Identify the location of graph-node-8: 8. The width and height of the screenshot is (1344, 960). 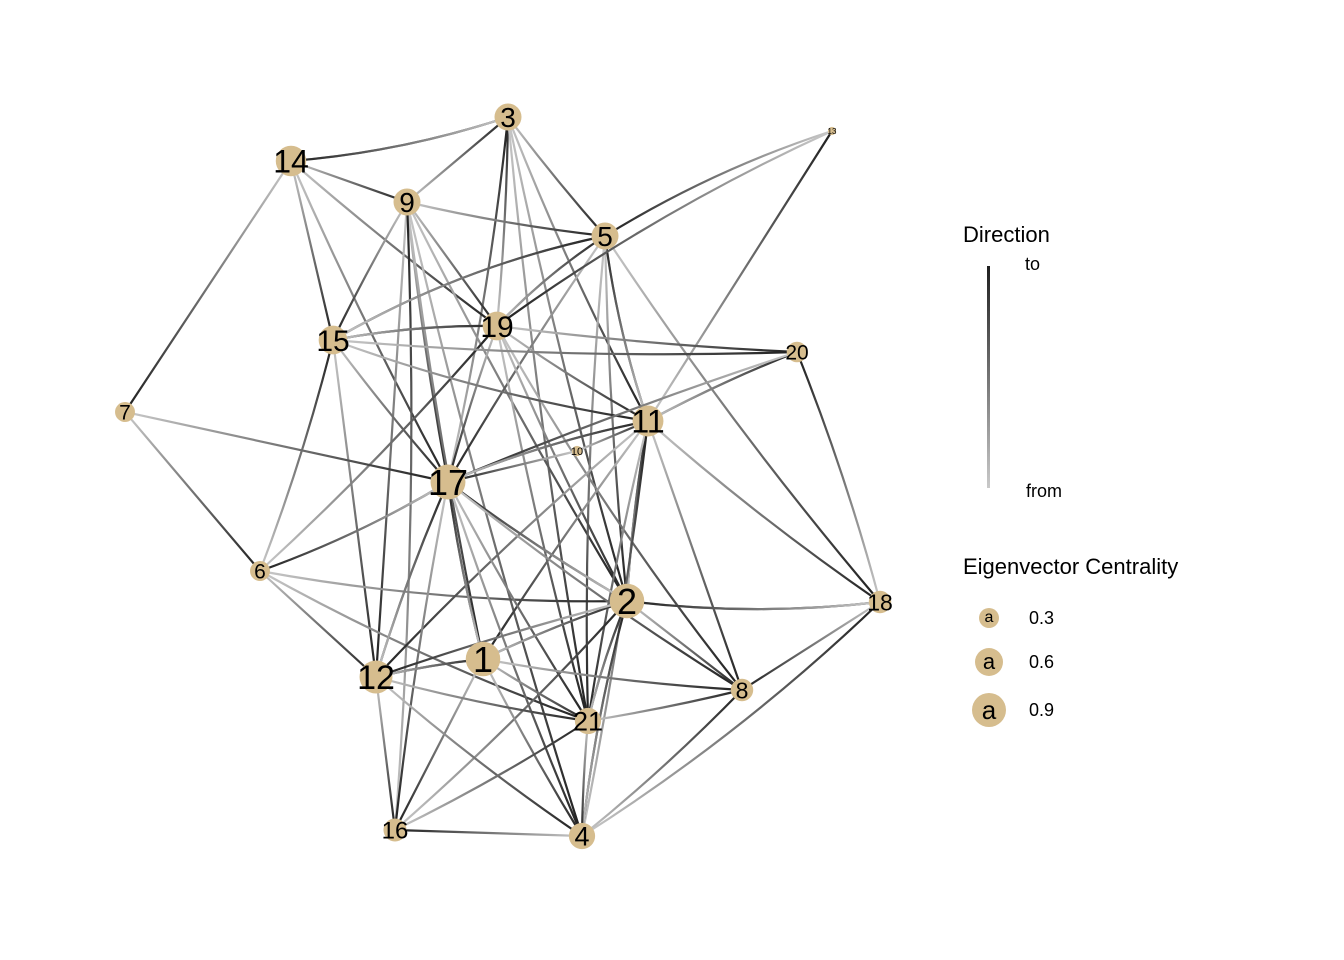
(742, 690).